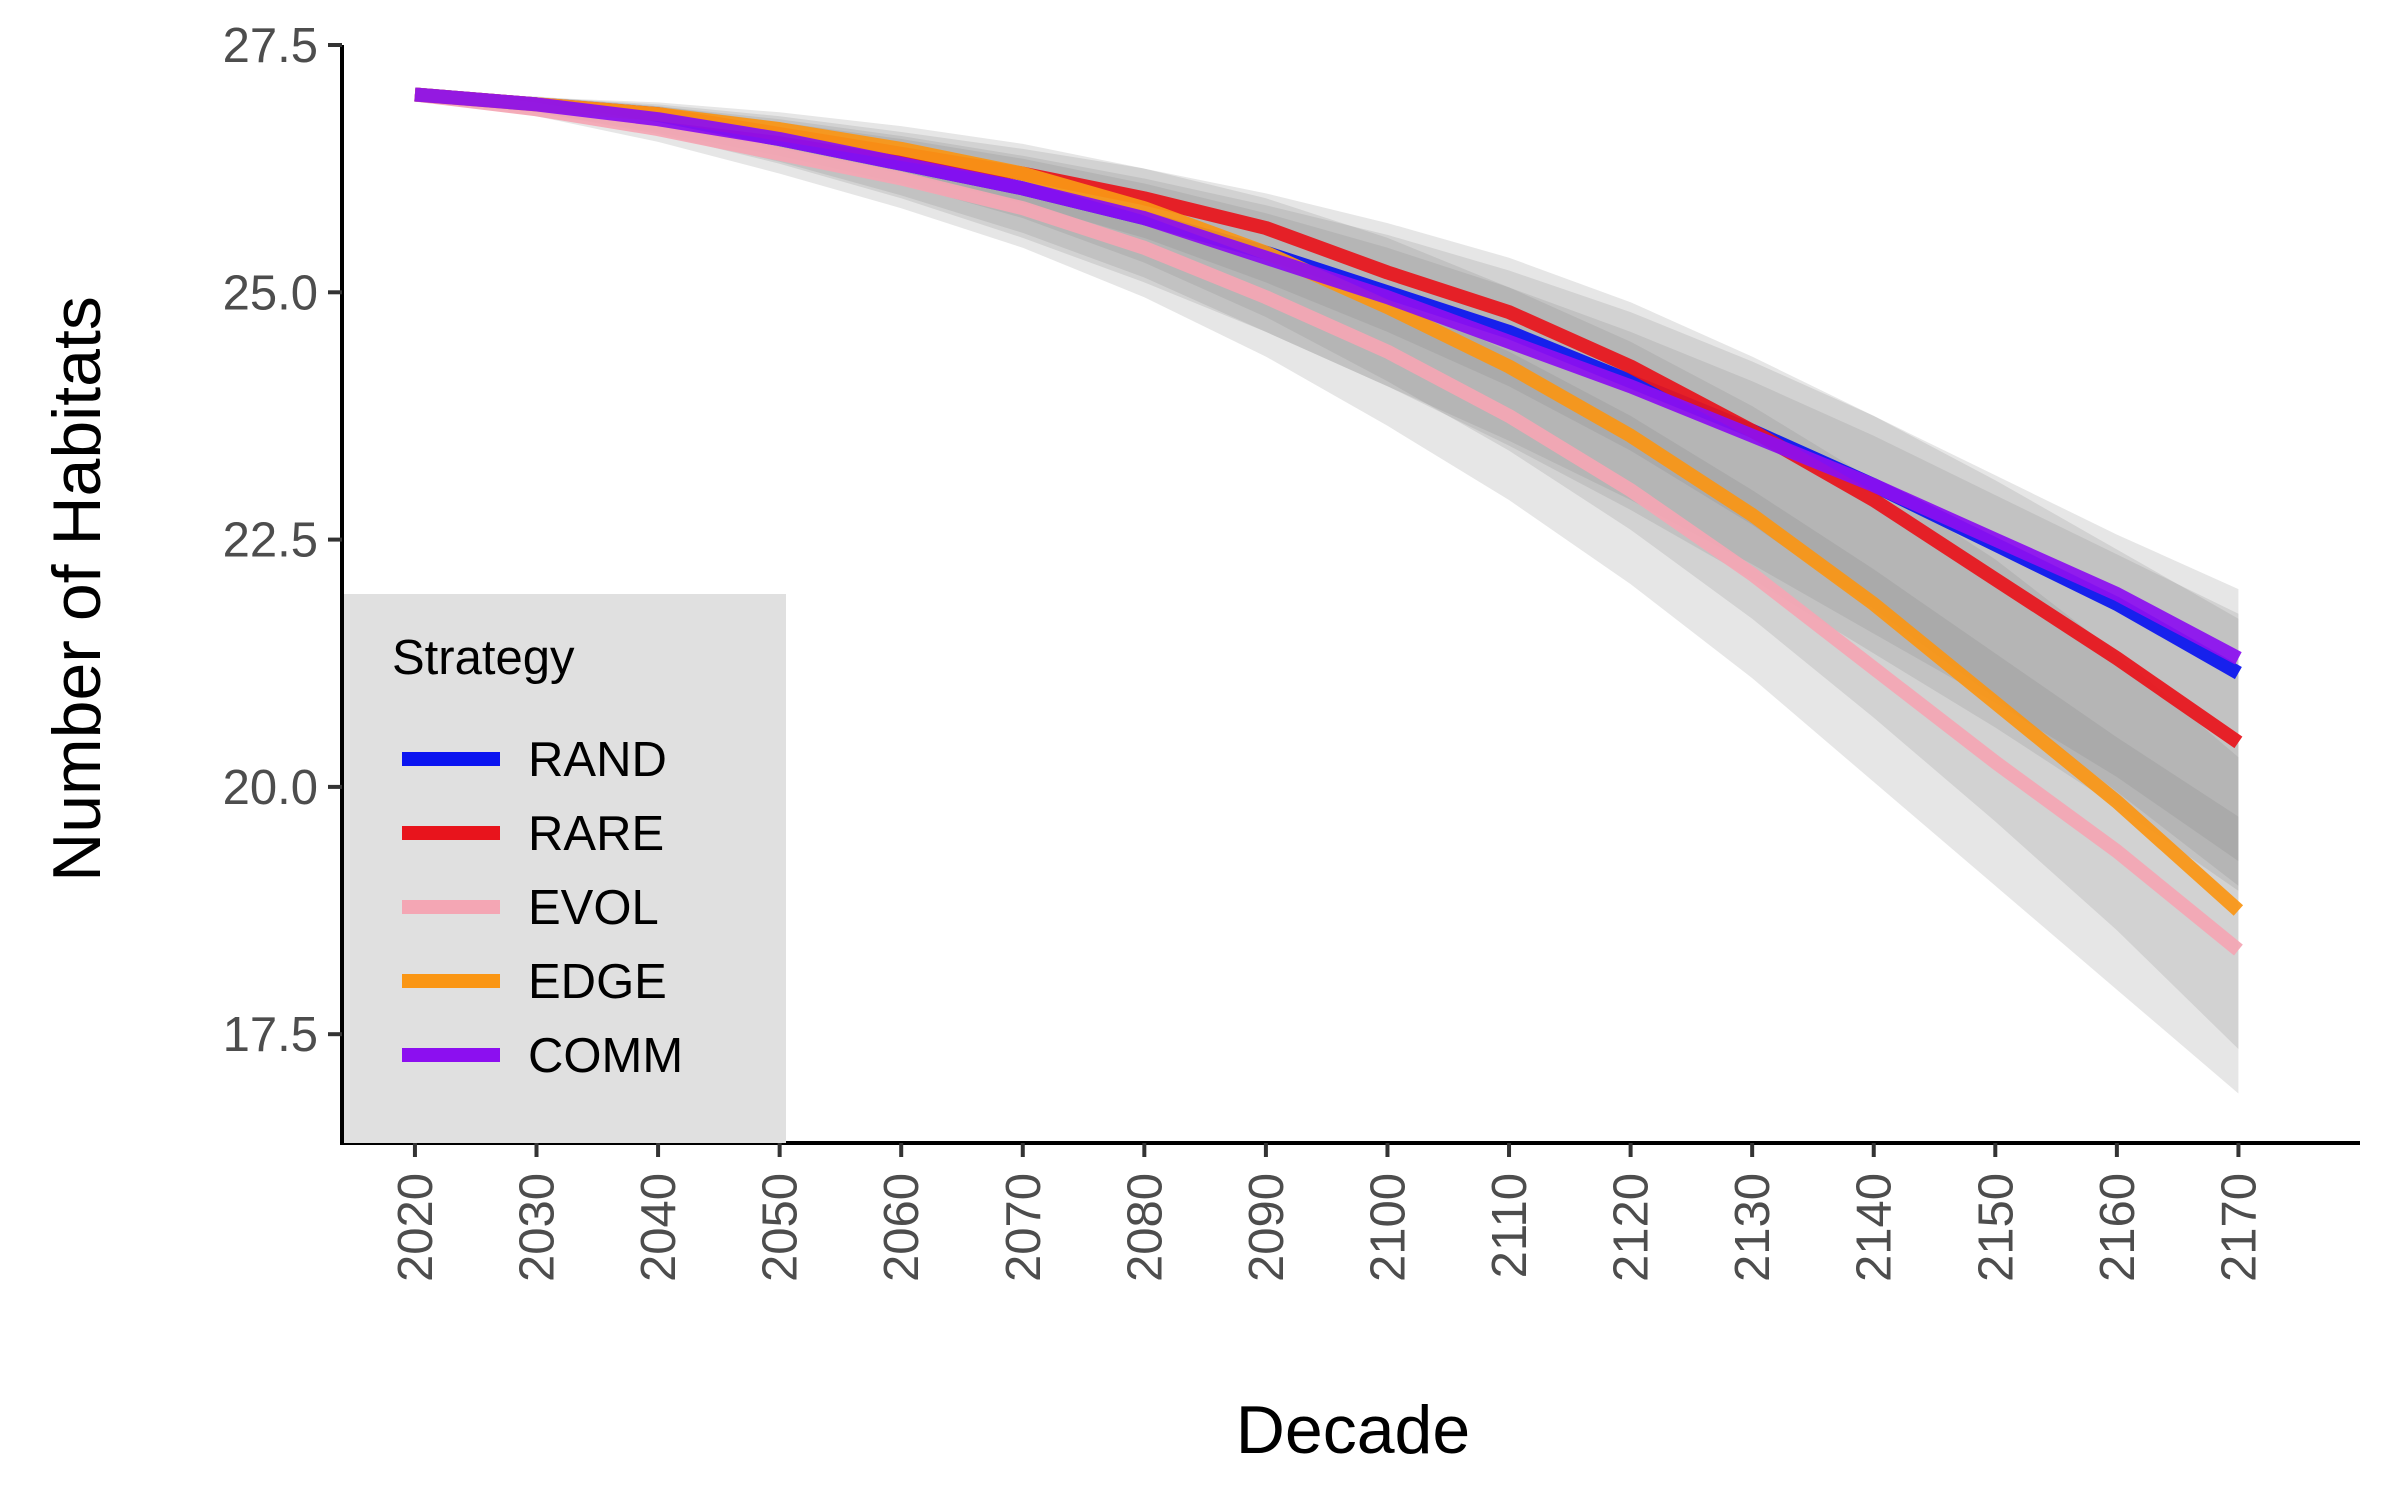 This screenshot has height=1500, width=2400. I want to click on legend-label-rand: RAND, so click(597, 760).